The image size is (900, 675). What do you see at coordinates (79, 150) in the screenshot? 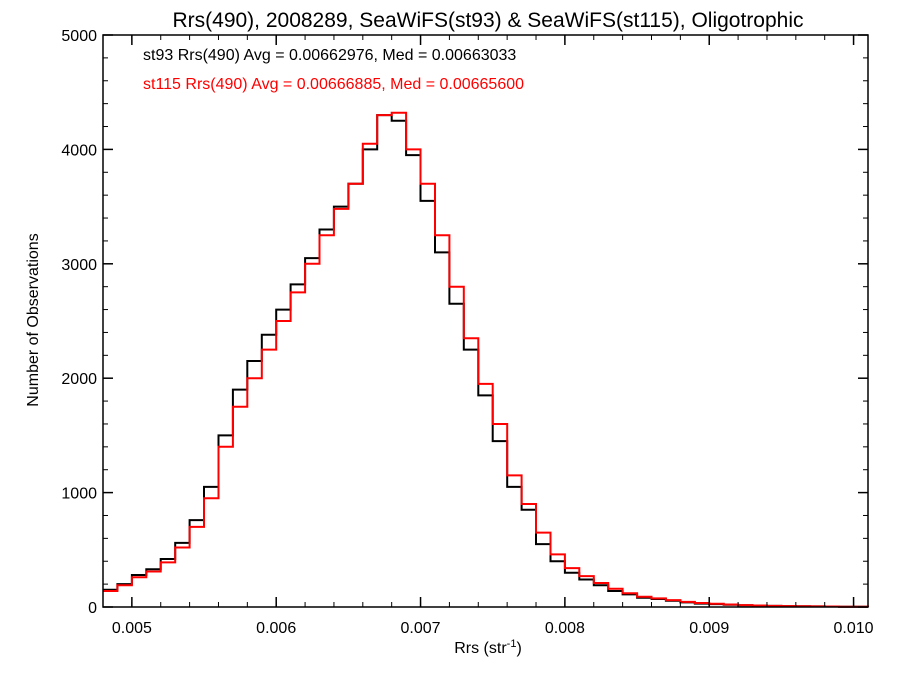
I see `y-tick-label: 4000` at bounding box center [79, 150].